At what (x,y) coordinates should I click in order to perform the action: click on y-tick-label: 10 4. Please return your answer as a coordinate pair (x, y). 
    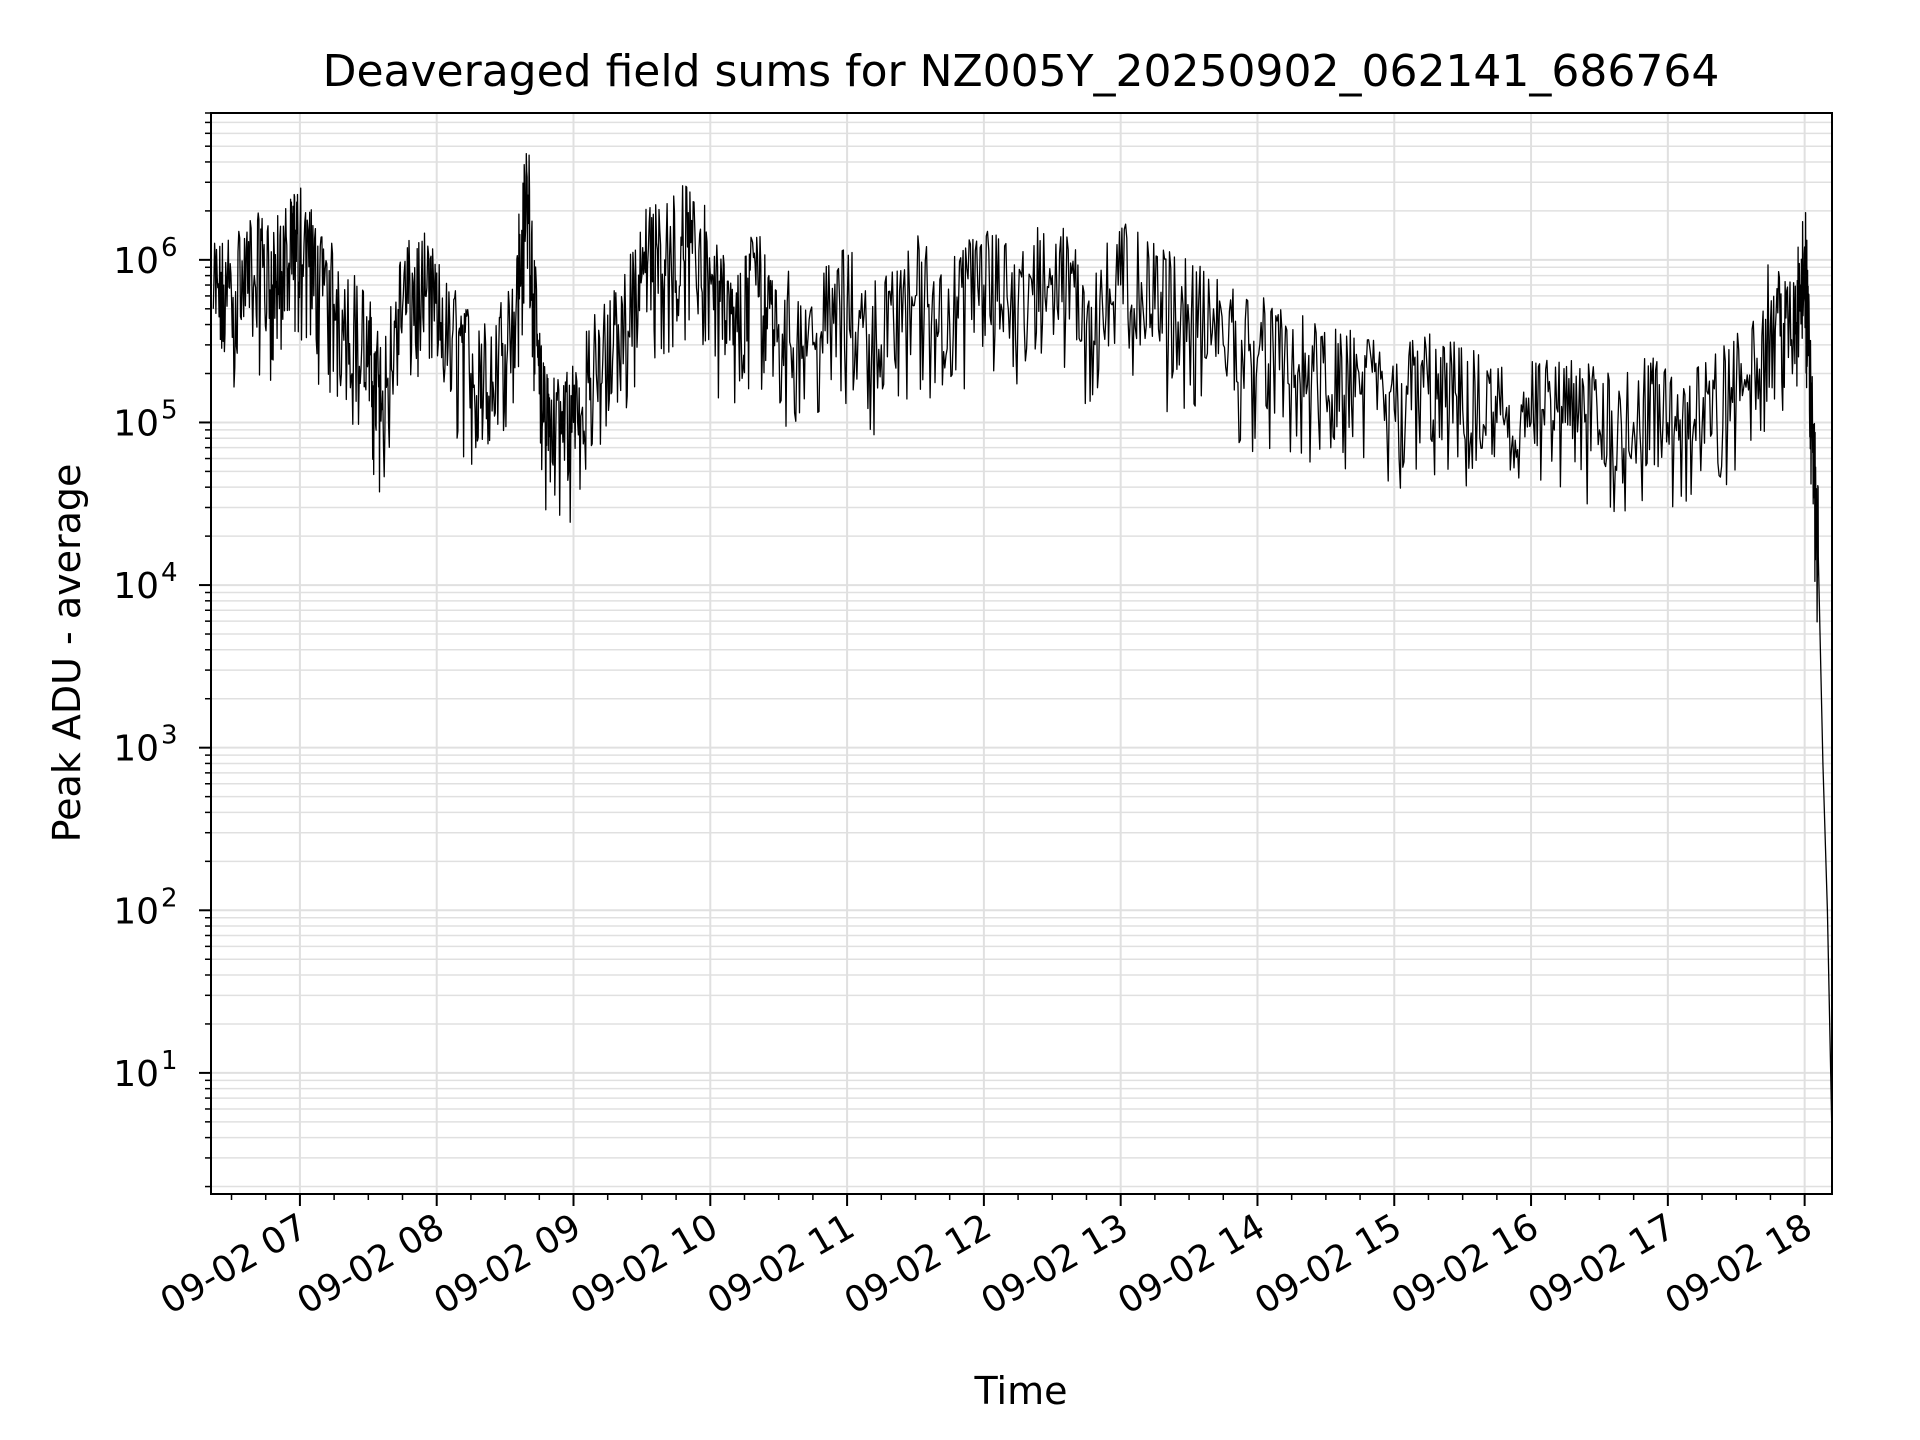
    Looking at the image, I should click on (145, 582).